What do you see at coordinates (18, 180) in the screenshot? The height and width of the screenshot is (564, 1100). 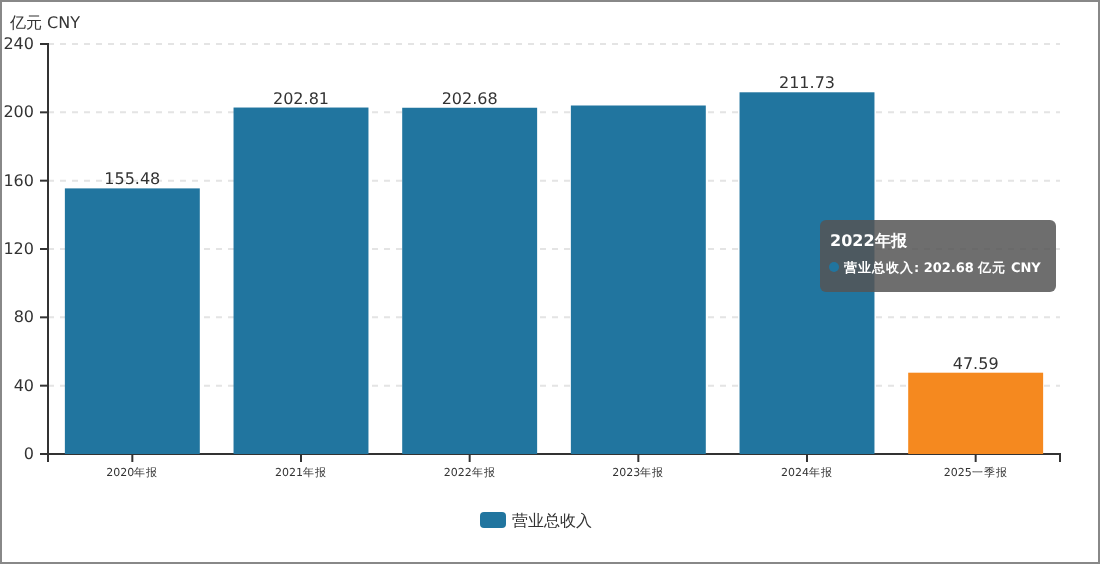 I see `y-tick-label: 160` at bounding box center [18, 180].